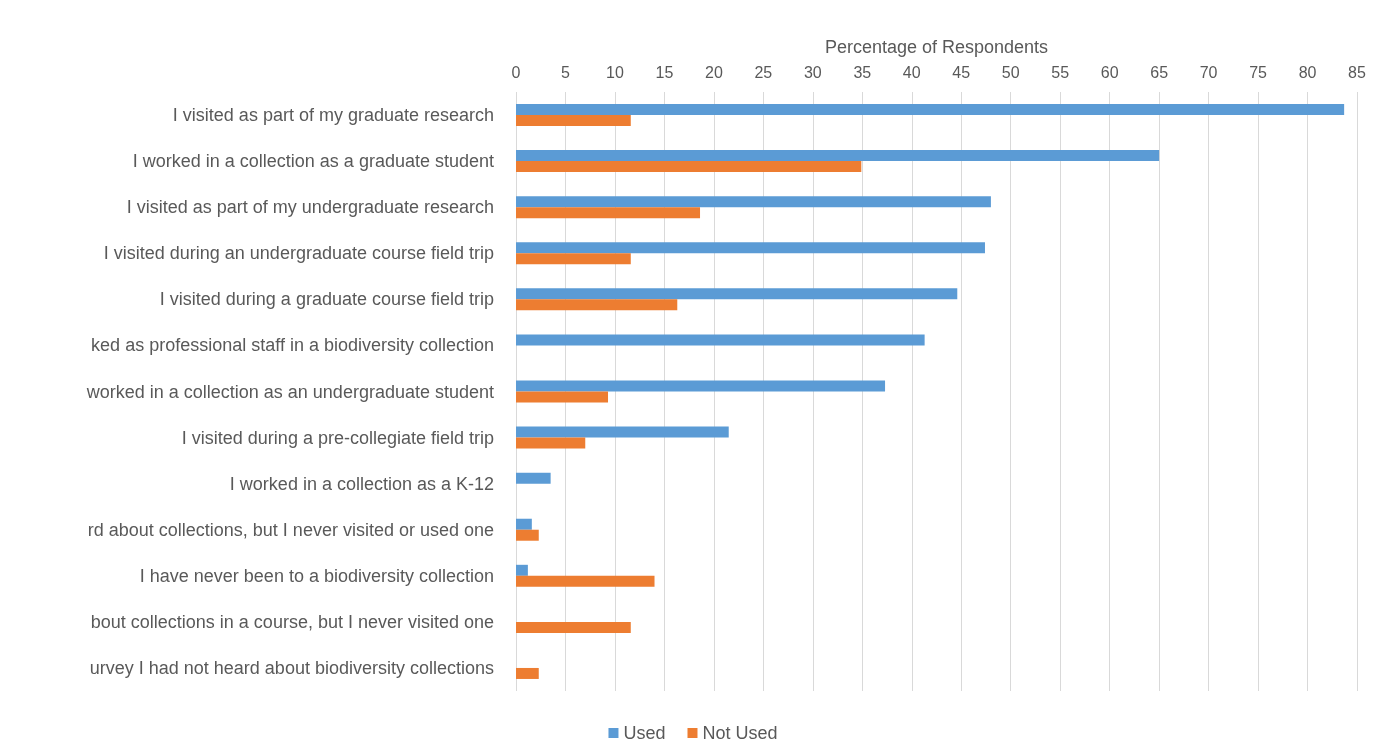 This screenshot has height=753, width=1386. Describe the element at coordinates (1208, 72) in the screenshot. I see `x-tick-label: 70` at that location.